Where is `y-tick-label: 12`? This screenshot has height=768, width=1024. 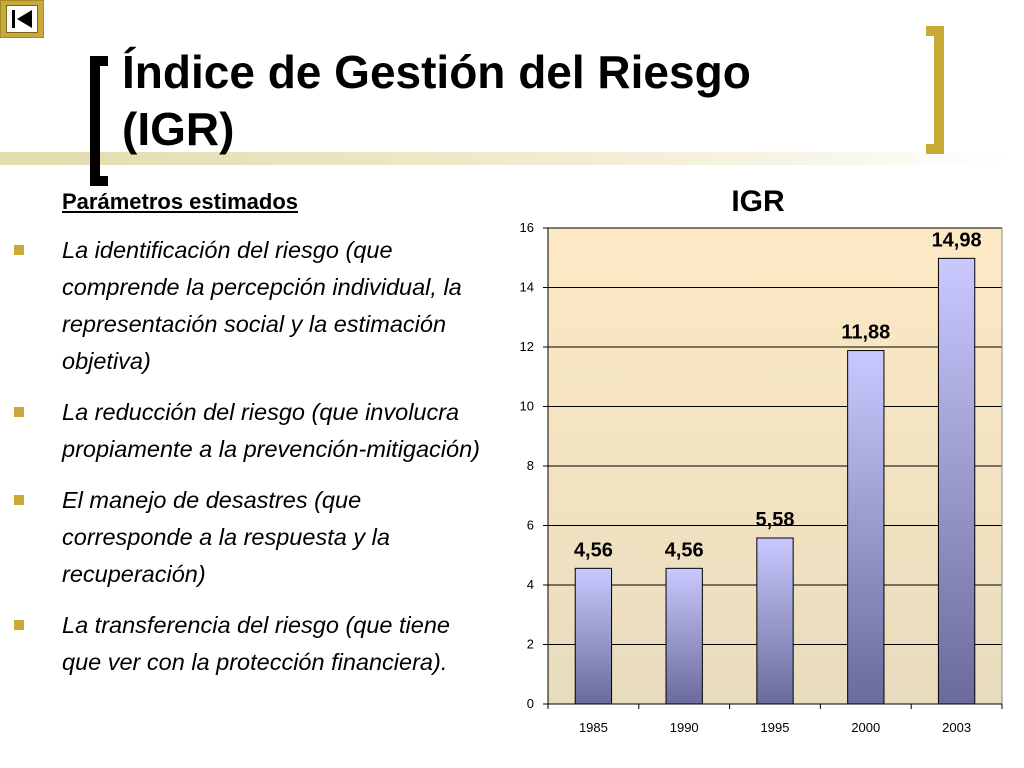 y-tick-label: 12 is located at coordinates (527, 346).